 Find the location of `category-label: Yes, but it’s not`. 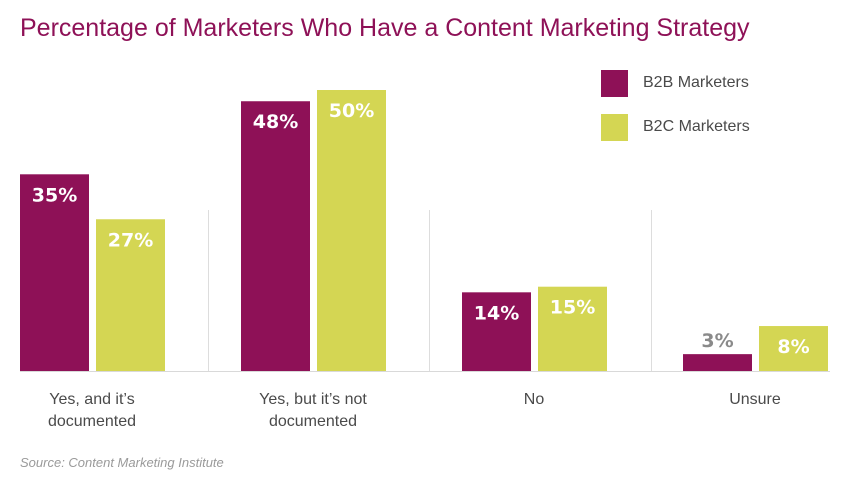

category-label: Yes, but it’s not is located at coordinates (313, 399).